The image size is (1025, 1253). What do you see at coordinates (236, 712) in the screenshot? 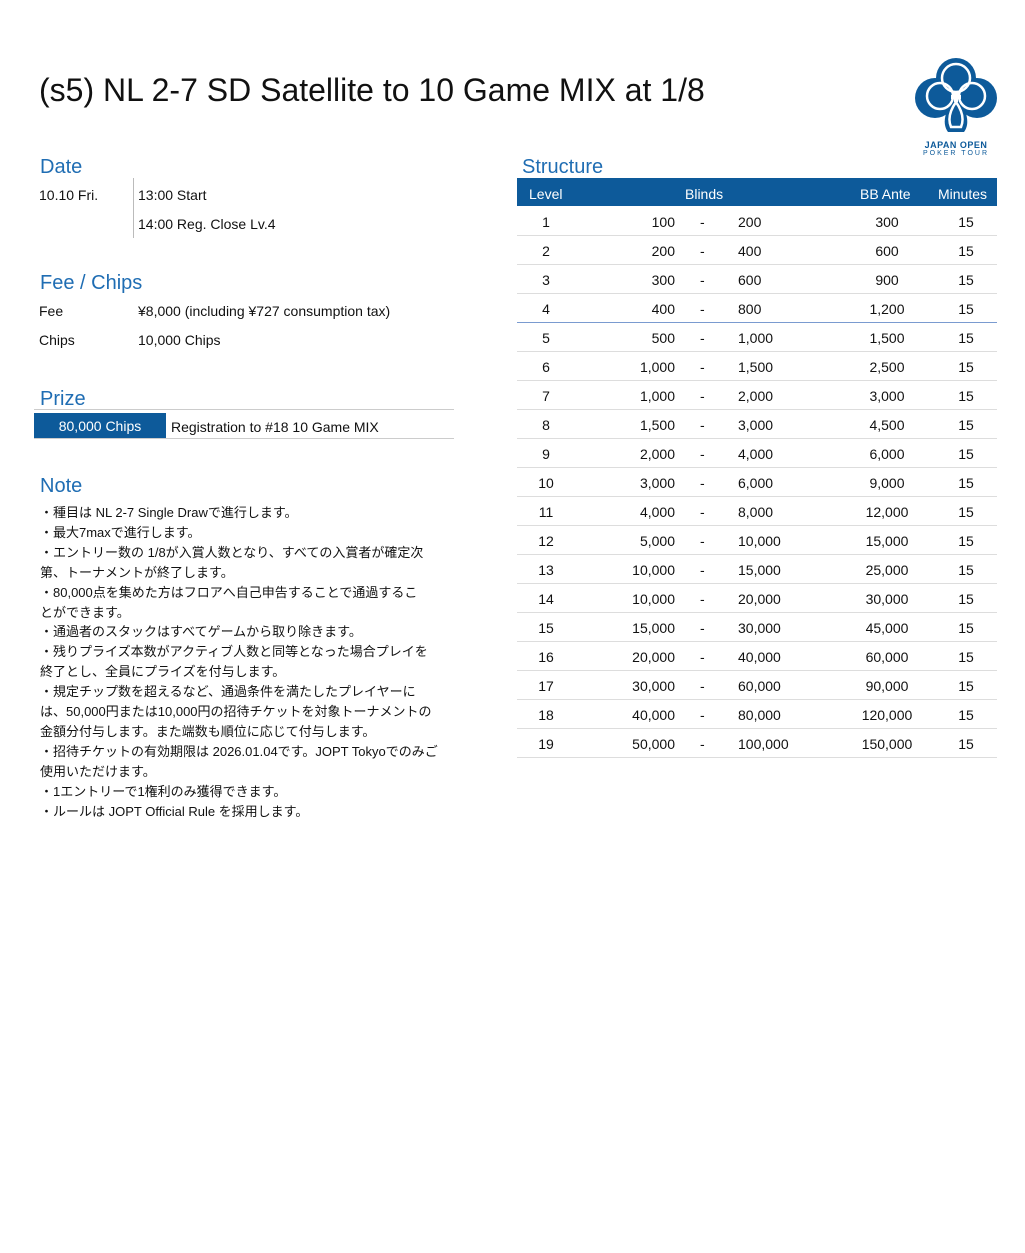
I see `note-line: は、50,000円または10,000円の招待チケットを対象トーナメントの` at bounding box center [236, 712].